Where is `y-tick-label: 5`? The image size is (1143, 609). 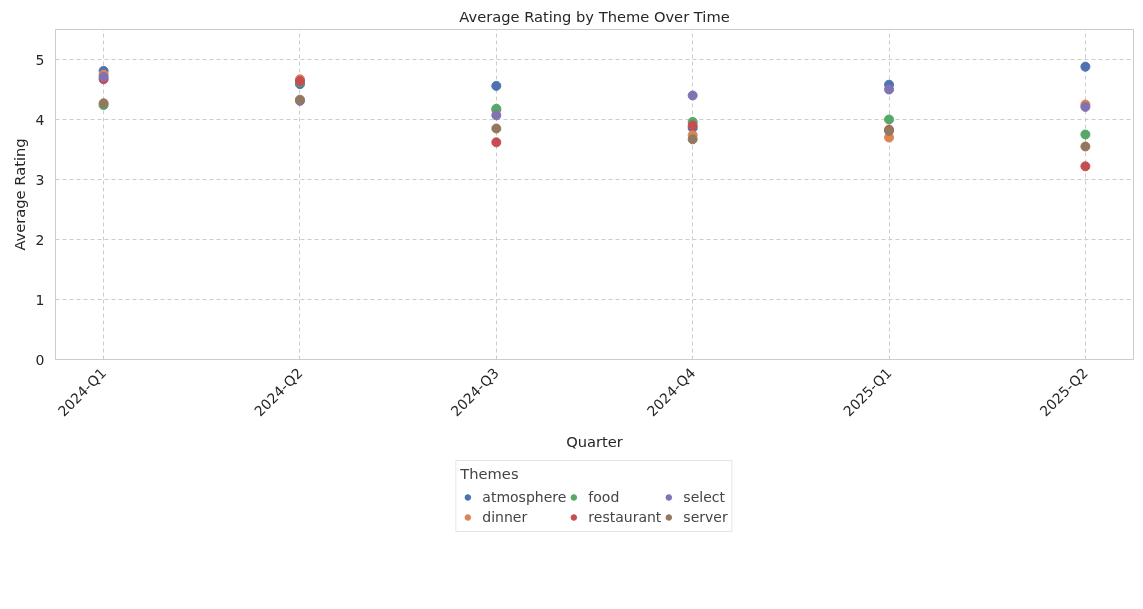 y-tick-label: 5 is located at coordinates (40, 59).